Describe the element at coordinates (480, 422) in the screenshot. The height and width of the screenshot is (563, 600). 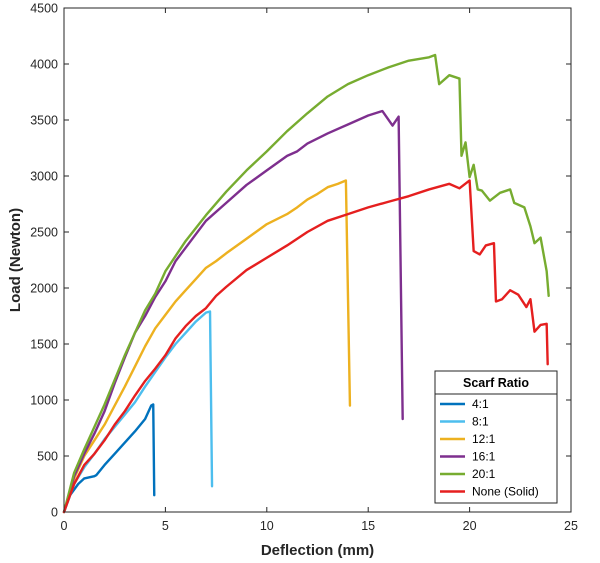
I see `legend-item-label: 8:1` at that location.